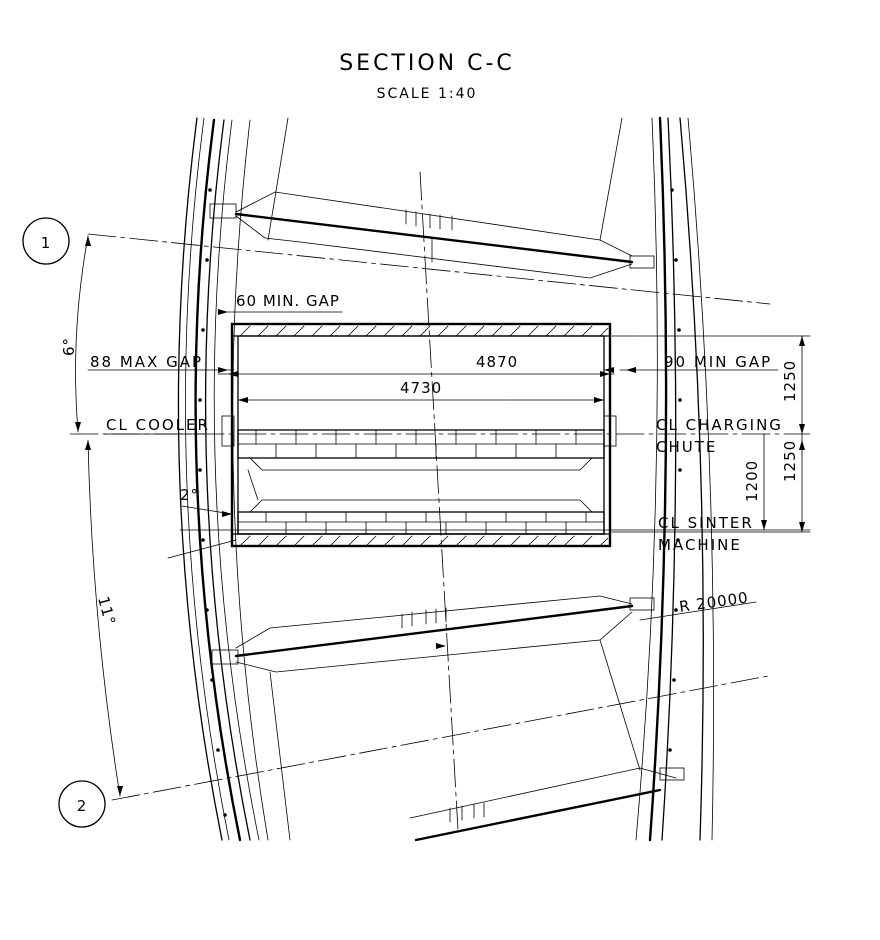 Image resolution: width=880 pixels, height=940 pixels. What do you see at coordinates (223, 479) in the screenshot?
I see `ring-left-rails` at bounding box center [223, 479].